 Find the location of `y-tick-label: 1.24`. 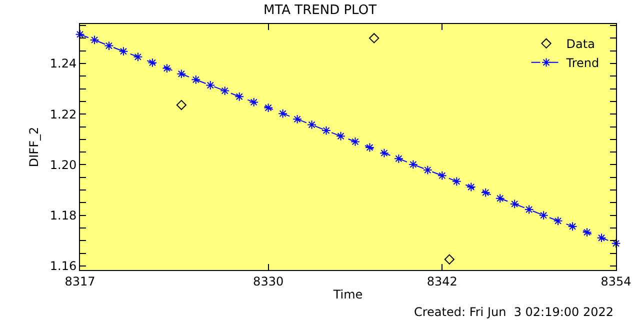

y-tick-label: 1.24 is located at coordinates (63, 63).